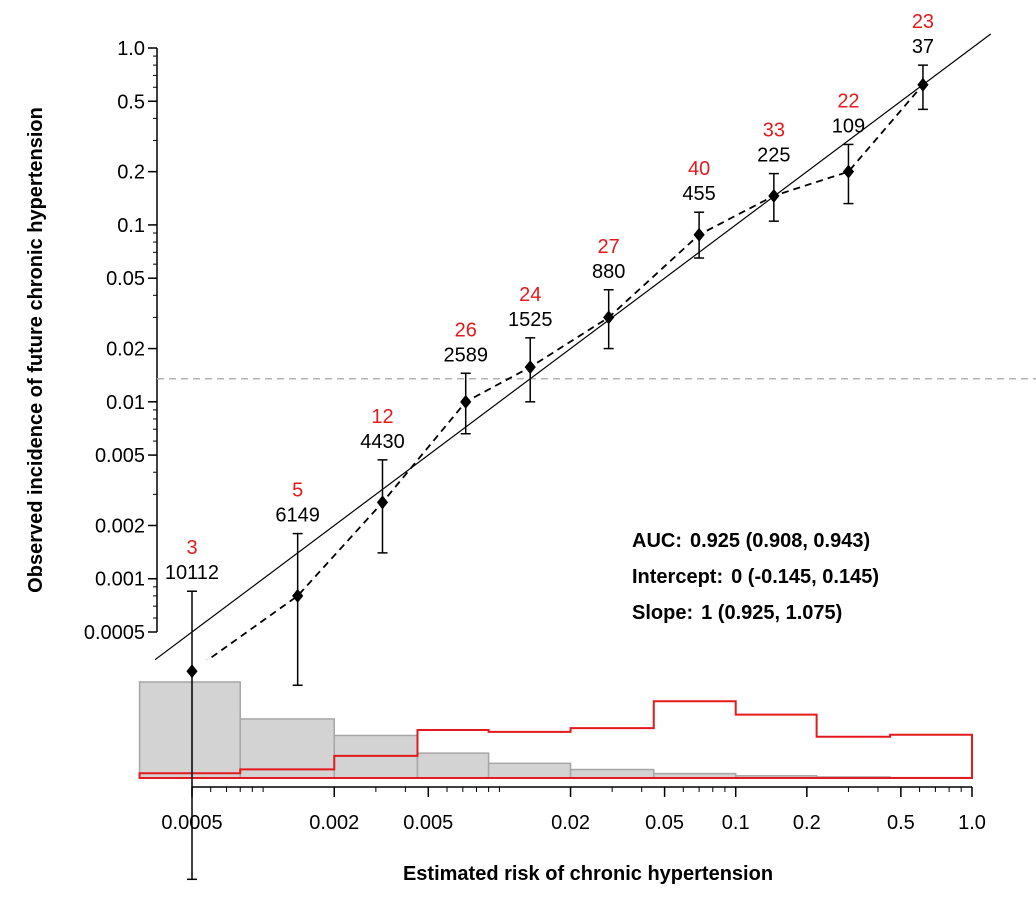  I want to click on stat-row: Slope: 1 (0.925, 1.075), so click(737, 613).